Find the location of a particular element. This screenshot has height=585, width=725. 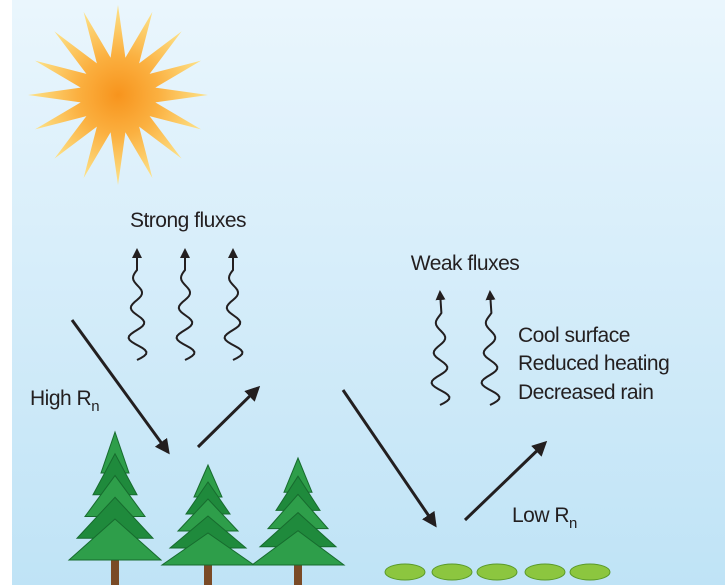

label-text: High R is located at coordinates (61, 398).